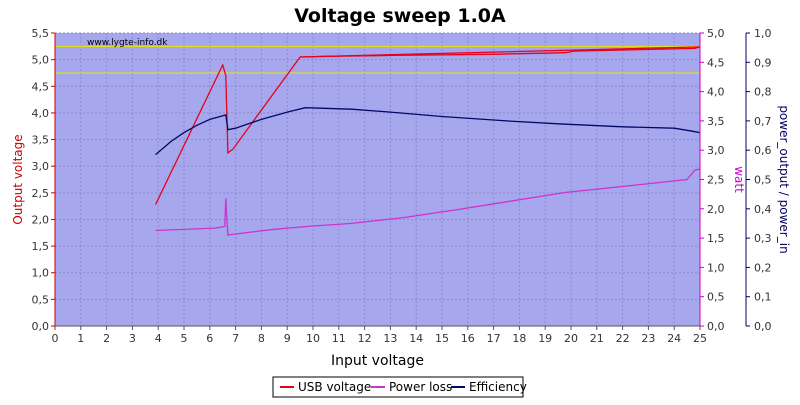  What do you see at coordinates (763, 180) in the screenshot?
I see `y-right2-tick-label: 0,5` at bounding box center [763, 180].